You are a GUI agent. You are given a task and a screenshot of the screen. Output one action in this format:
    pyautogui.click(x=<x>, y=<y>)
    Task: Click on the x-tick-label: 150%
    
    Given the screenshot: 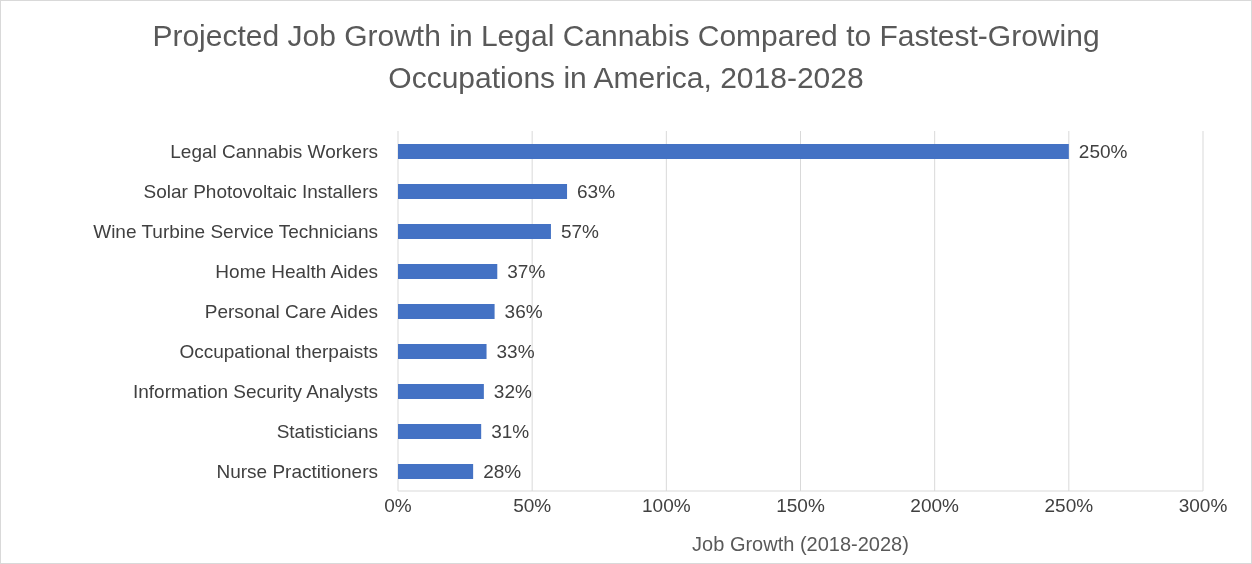 What is the action you would take?
    pyautogui.click(x=800, y=506)
    